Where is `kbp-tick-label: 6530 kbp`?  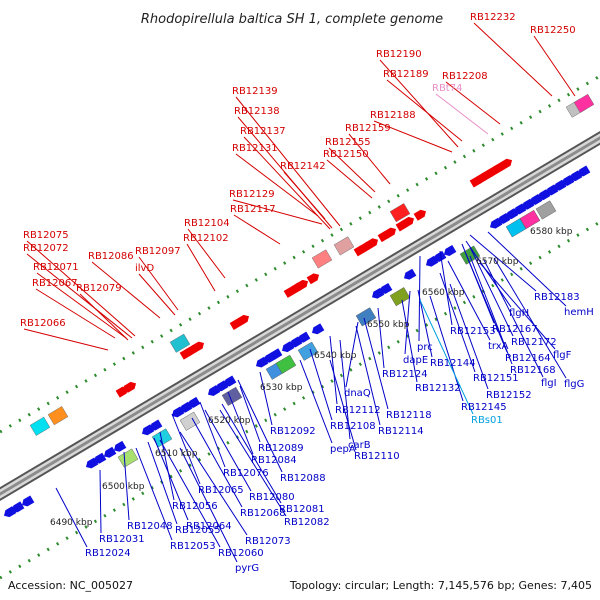 kbp-tick-label: 6530 kbp is located at coordinates (281, 388).